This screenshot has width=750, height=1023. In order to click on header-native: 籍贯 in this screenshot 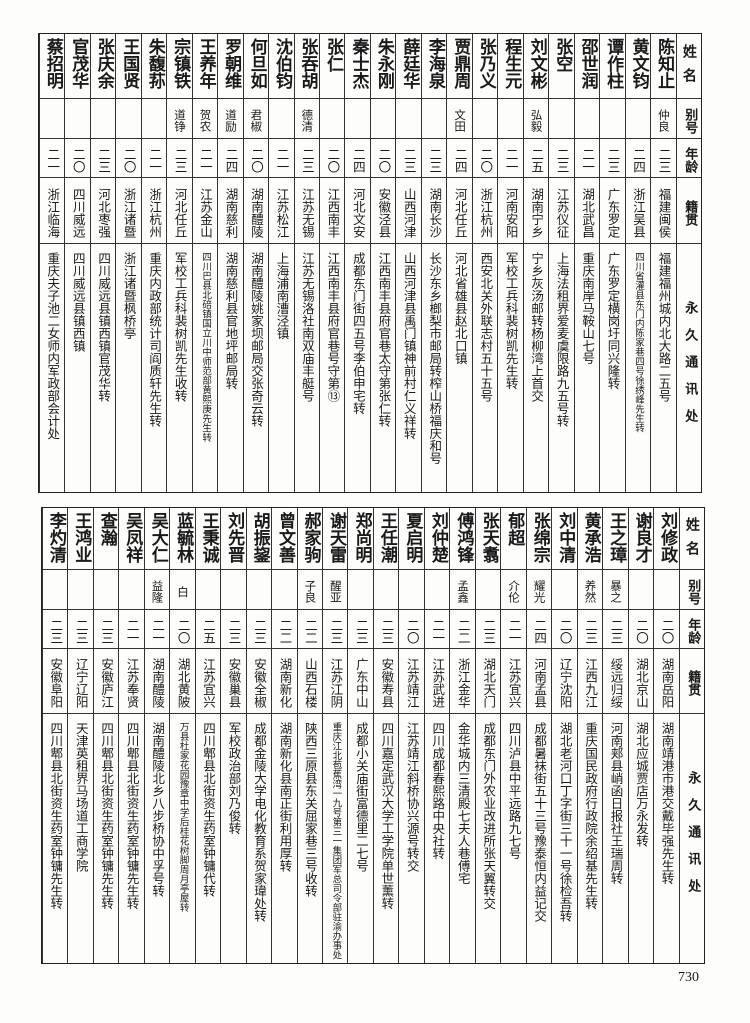, I will do `click(691, 681)`.